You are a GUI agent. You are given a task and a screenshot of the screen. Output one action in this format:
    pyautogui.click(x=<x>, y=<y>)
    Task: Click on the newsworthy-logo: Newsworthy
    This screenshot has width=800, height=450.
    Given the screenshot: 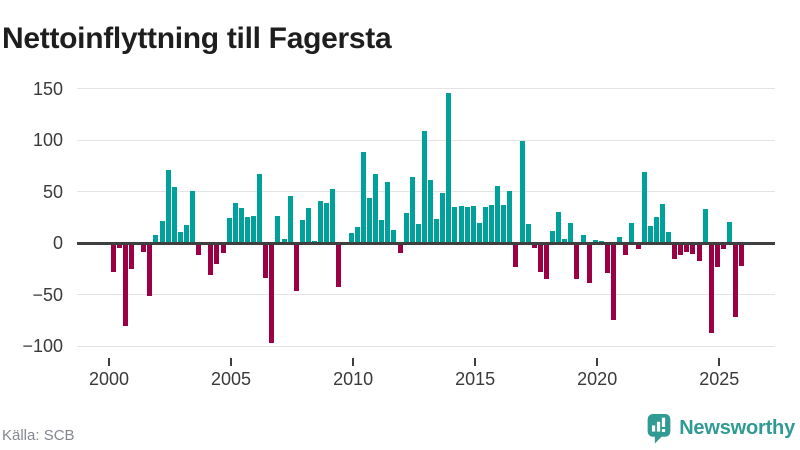 What is the action you would take?
    pyautogui.click(x=720, y=428)
    